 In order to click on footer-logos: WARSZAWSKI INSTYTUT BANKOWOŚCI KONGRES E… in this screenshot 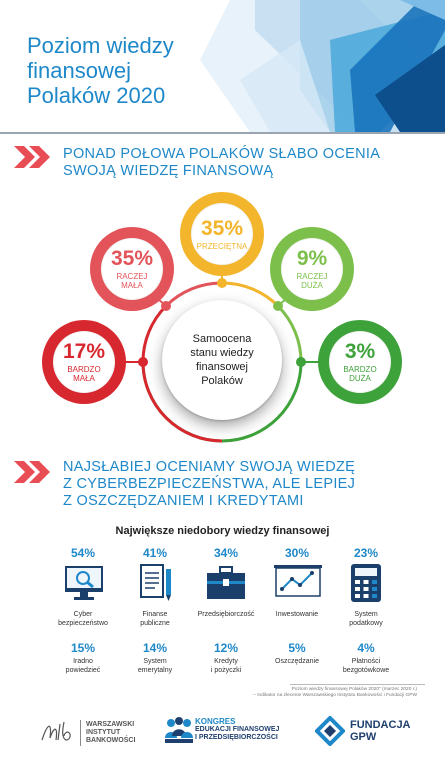, I will do `click(222, 733)`.